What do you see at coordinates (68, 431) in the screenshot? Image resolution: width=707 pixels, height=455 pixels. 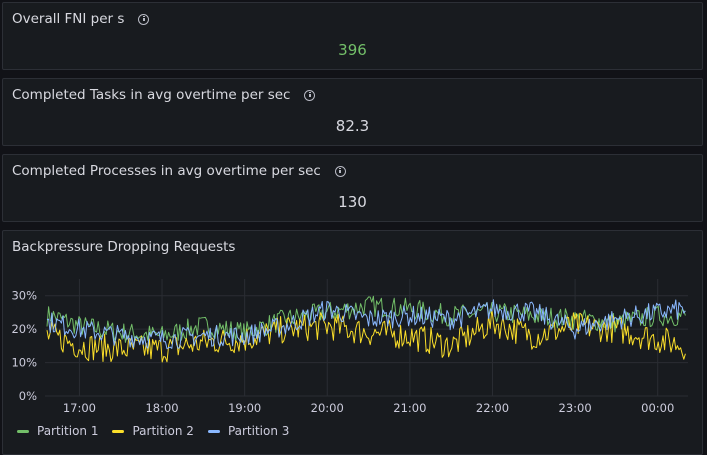 I see `legend-label: Partition 1` at bounding box center [68, 431].